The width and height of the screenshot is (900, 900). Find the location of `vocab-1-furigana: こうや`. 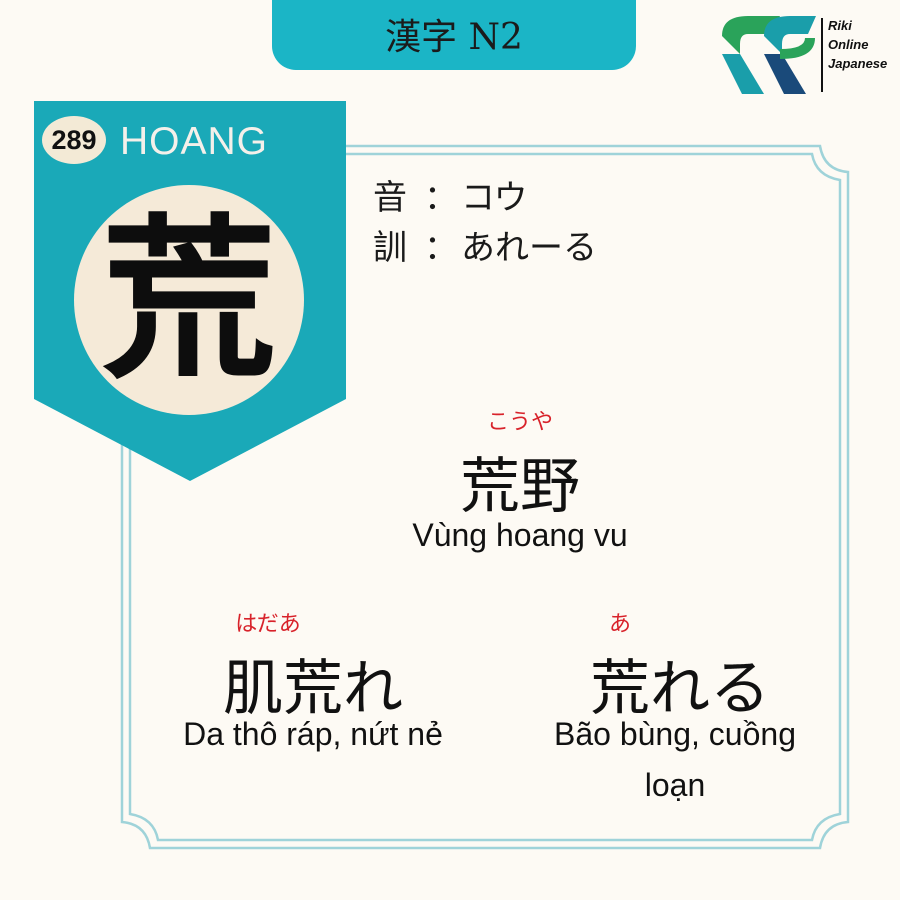

vocab-1-furigana: こうや is located at coordinates (519, 422).